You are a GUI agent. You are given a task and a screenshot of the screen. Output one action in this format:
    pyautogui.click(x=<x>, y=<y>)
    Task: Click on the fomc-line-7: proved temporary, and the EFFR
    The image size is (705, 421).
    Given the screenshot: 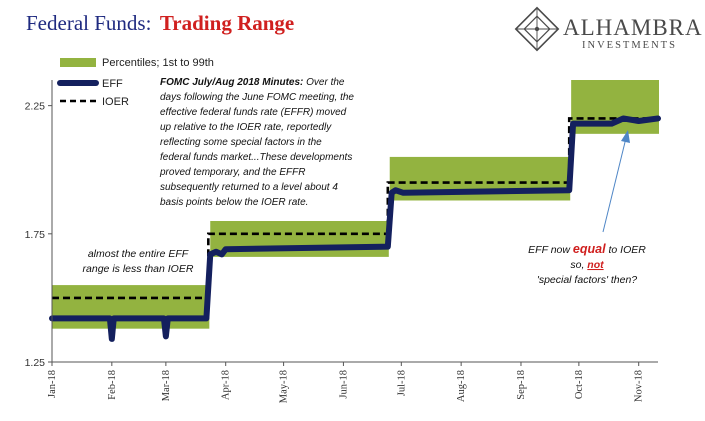 What is the action you would take?
    pyautogui.click(x=232, y=172)
    